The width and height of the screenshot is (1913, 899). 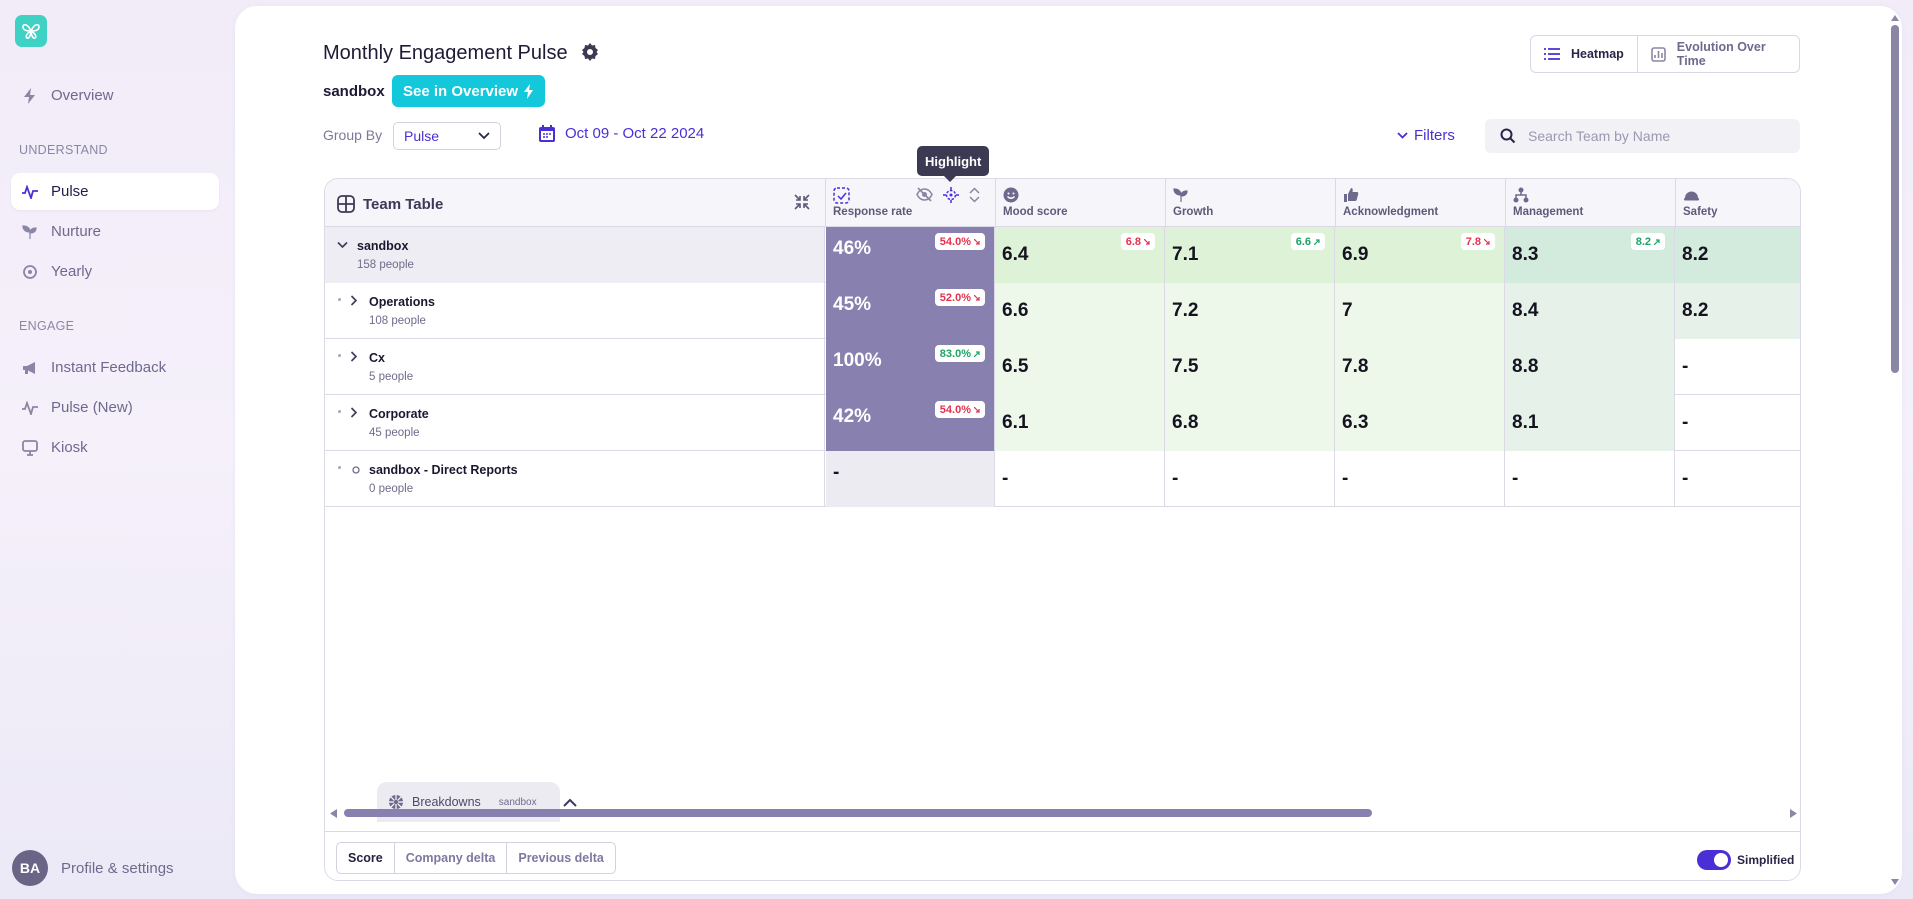 I want to click on team-name: sandbox - Direct Reports, so click(x=443, y=470).